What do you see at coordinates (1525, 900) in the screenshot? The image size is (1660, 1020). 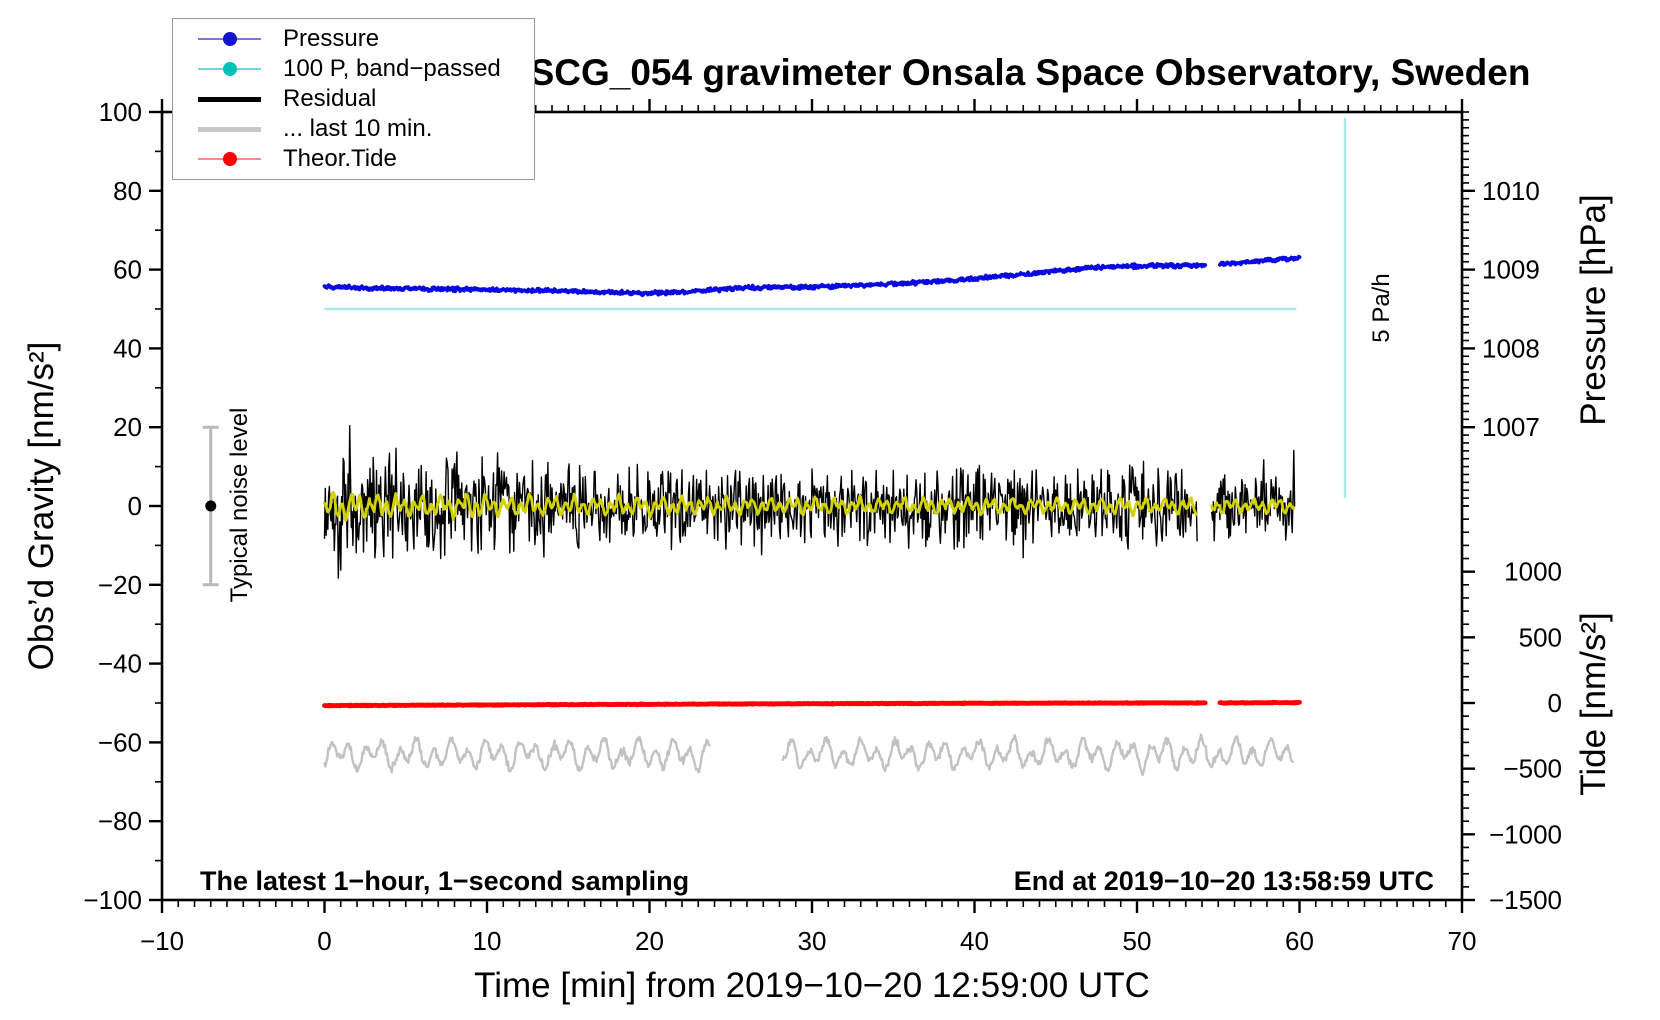 I see `y-tide-tick-label: −1500` at bounding box center [1525, 900].